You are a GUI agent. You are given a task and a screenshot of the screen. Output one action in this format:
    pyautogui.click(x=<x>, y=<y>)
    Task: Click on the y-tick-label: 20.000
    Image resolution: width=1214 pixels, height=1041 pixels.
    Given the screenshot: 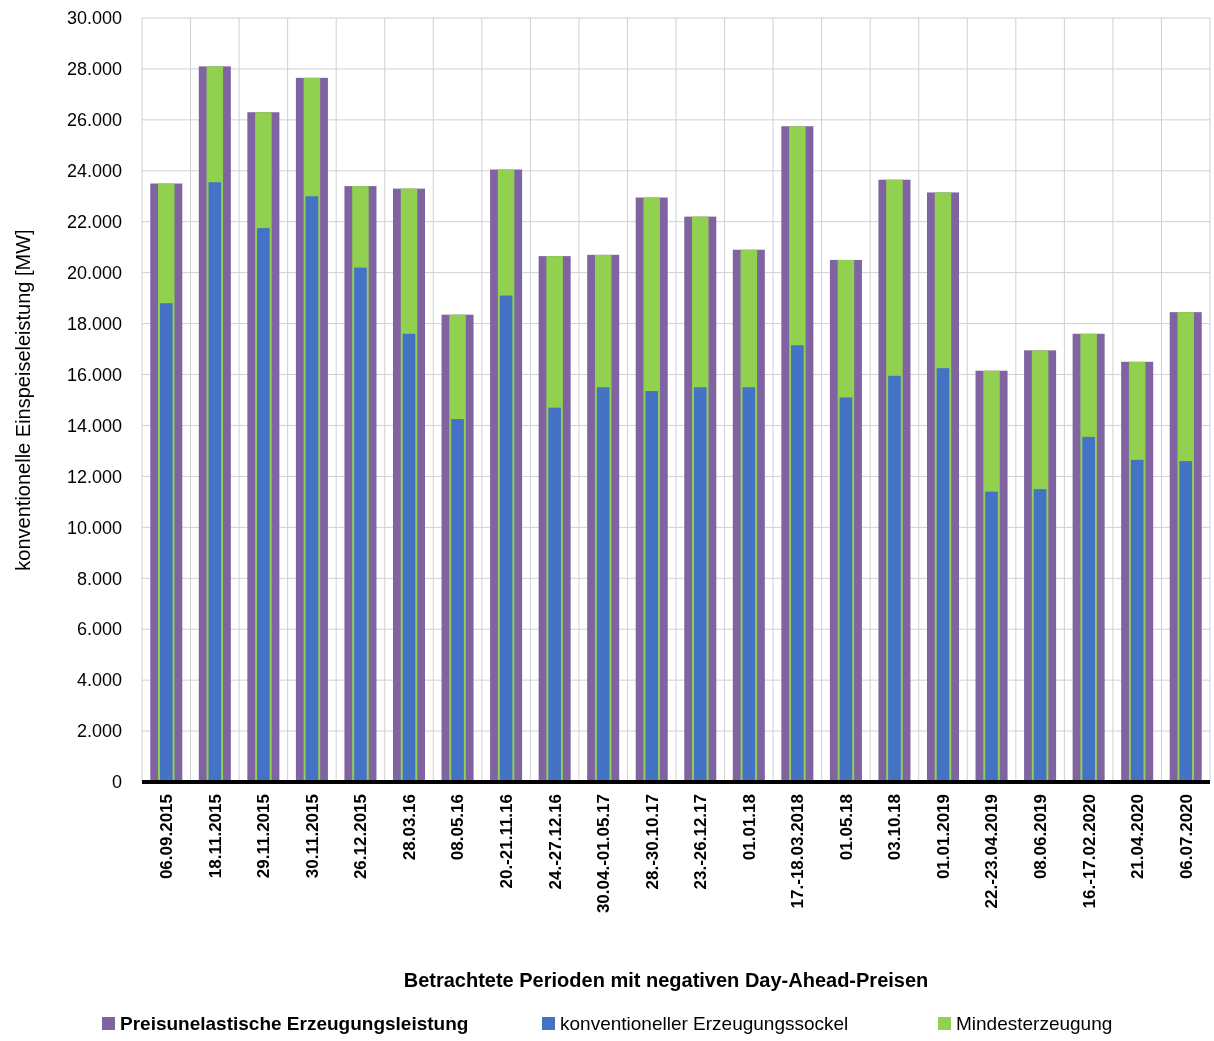 What is the action you would take?
    pyautogui.click(x=94, y=272)
    